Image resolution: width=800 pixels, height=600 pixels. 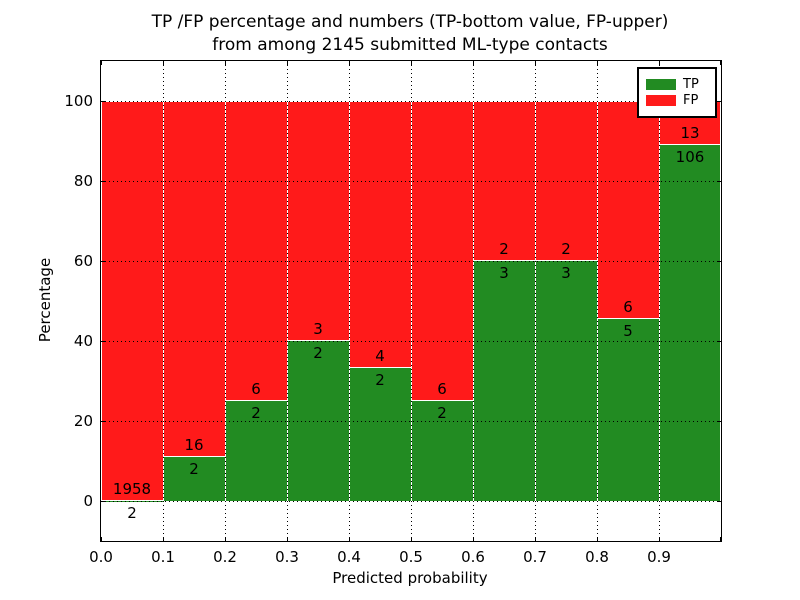 What do you see at coordinates (132, 488) in the screenshot?
I see `fp-count-label: 1958` at bounding box center [132, 488].